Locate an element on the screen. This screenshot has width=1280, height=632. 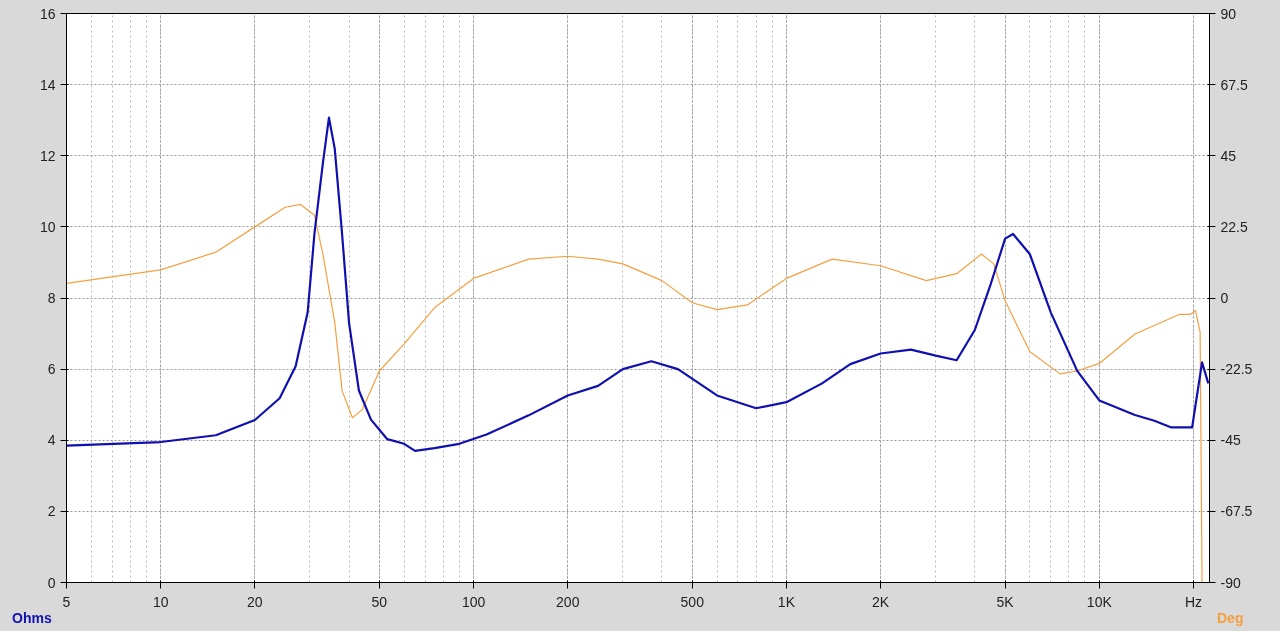
y-tick-label: 4 is located at coordinates (51, 440).